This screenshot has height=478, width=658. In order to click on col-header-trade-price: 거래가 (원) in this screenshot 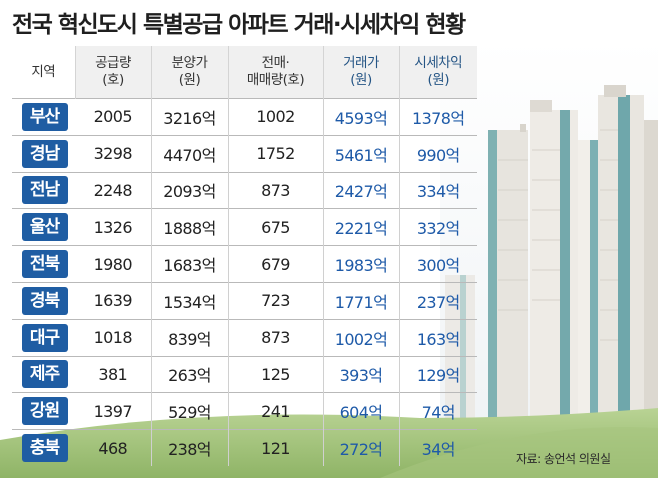, I will do `click(361, 72)`.